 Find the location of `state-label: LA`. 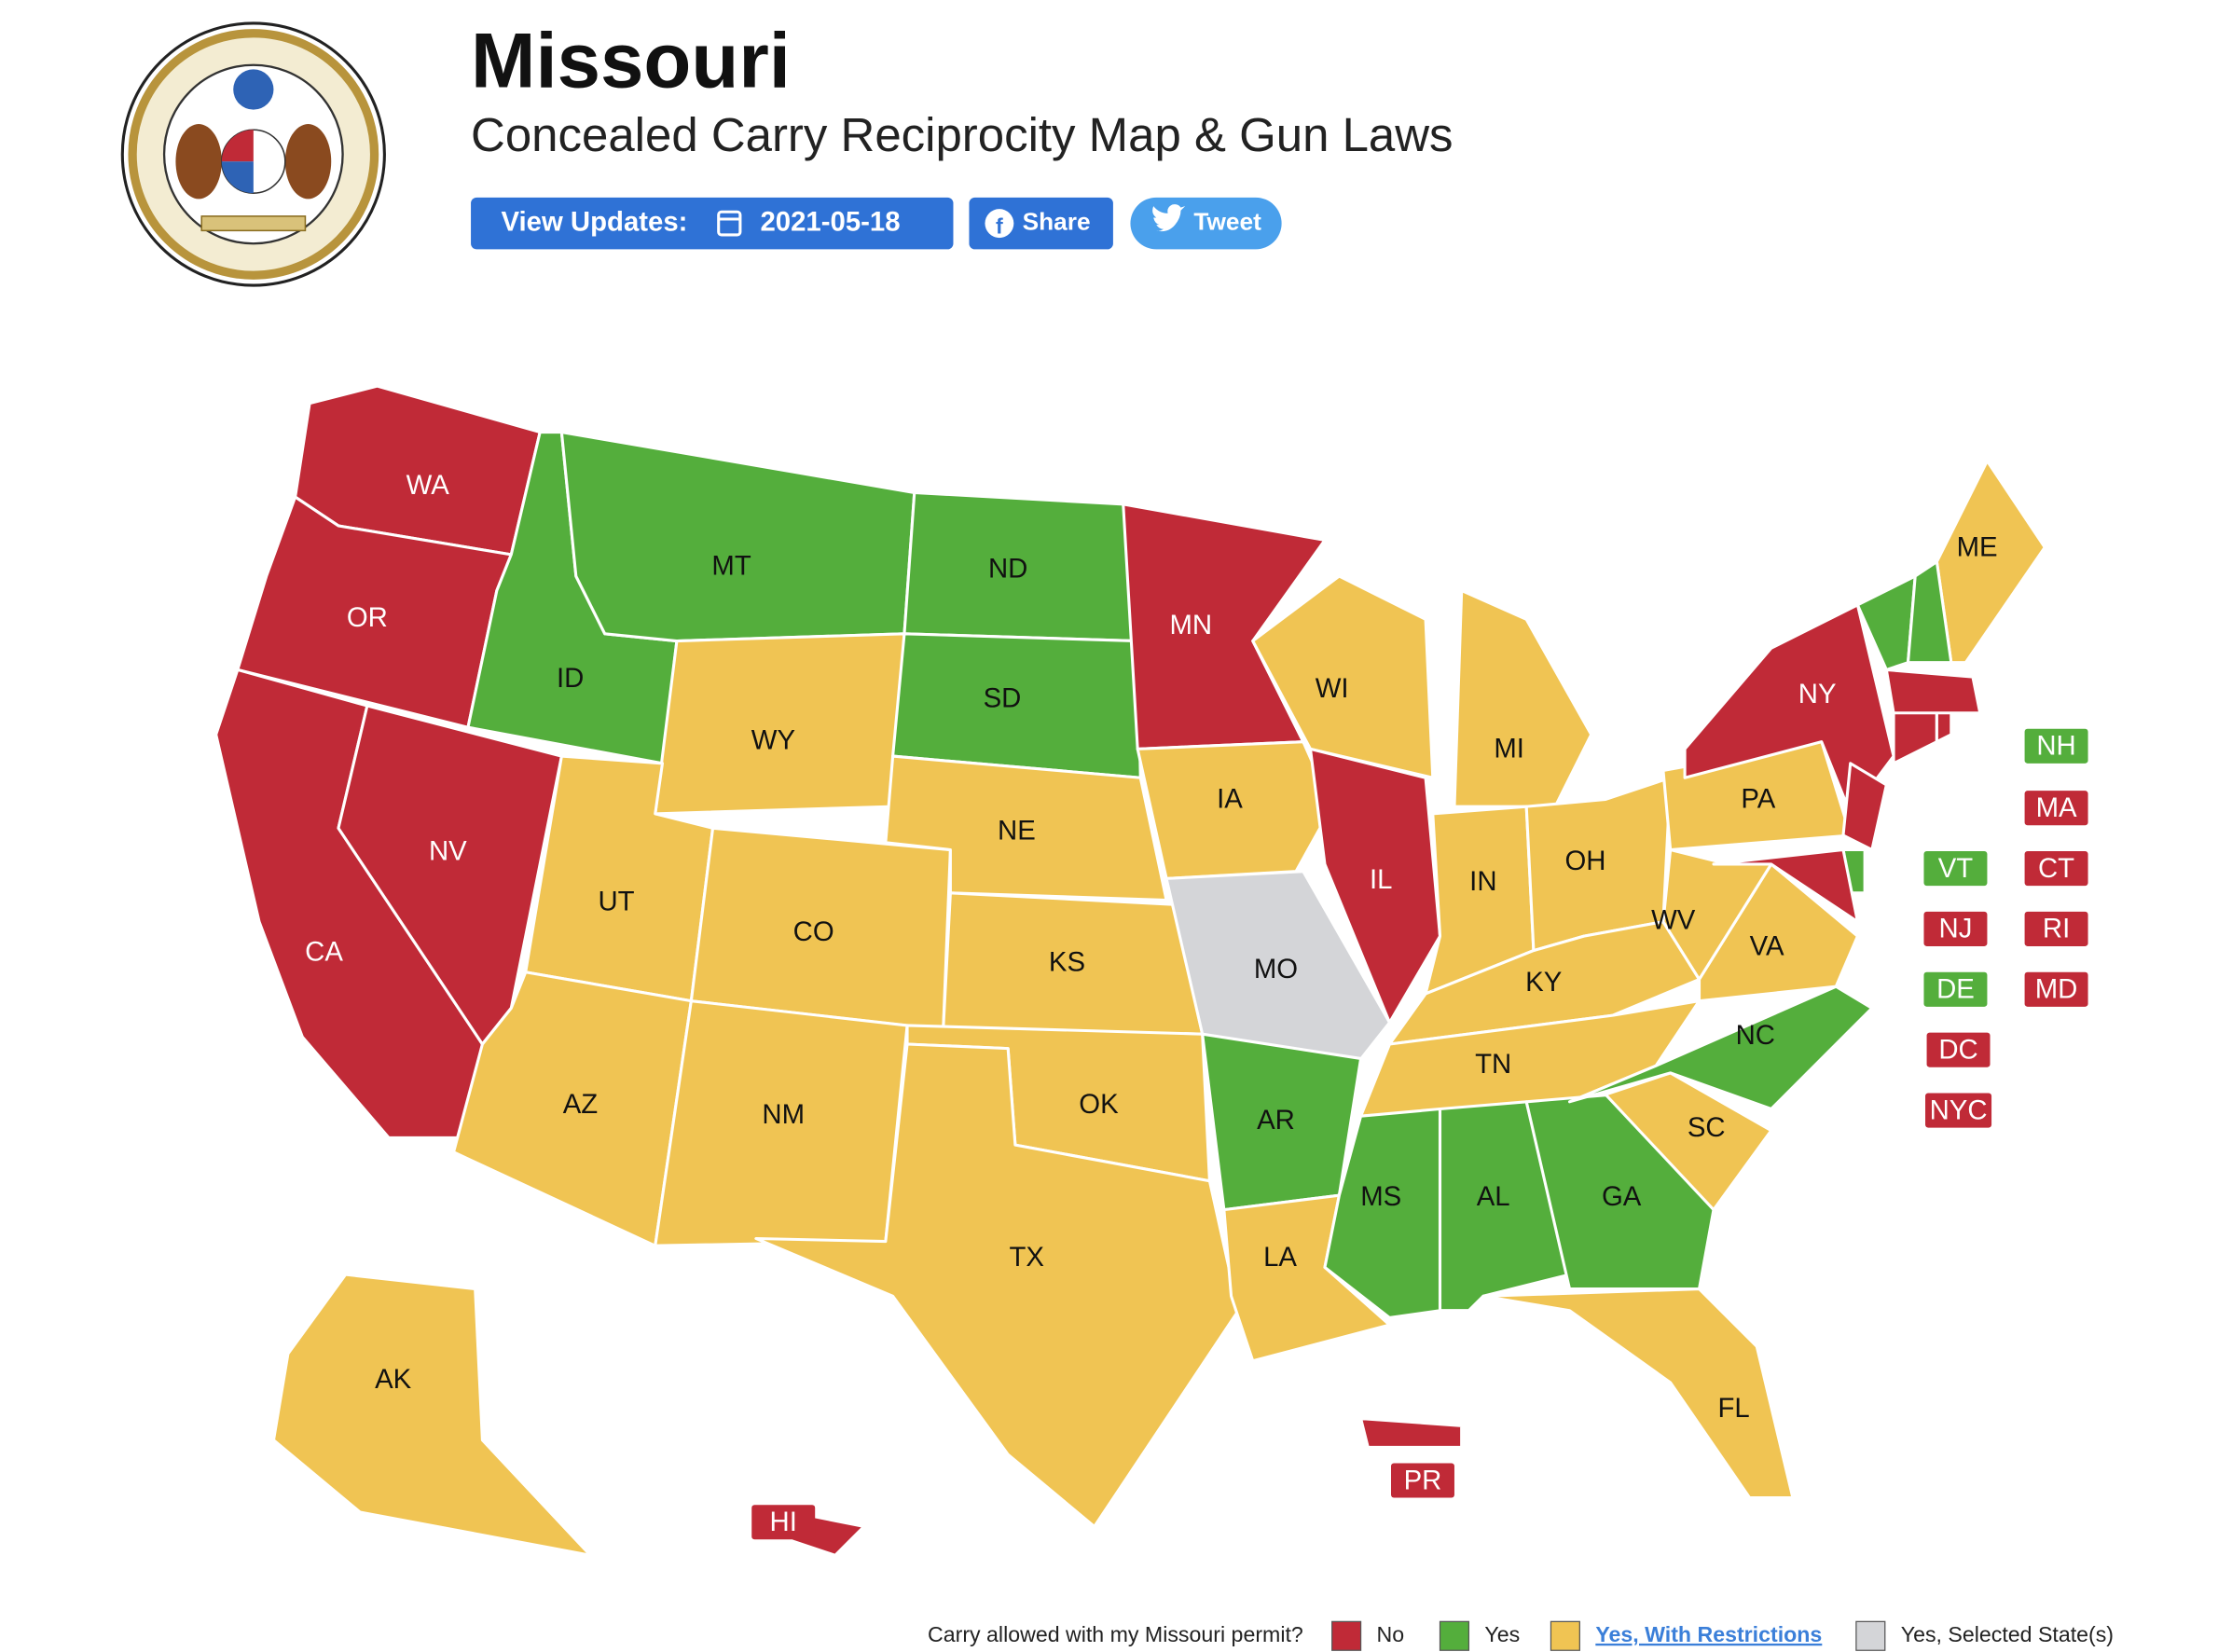

state-label: LA is located at coordinates (1280, 1257).